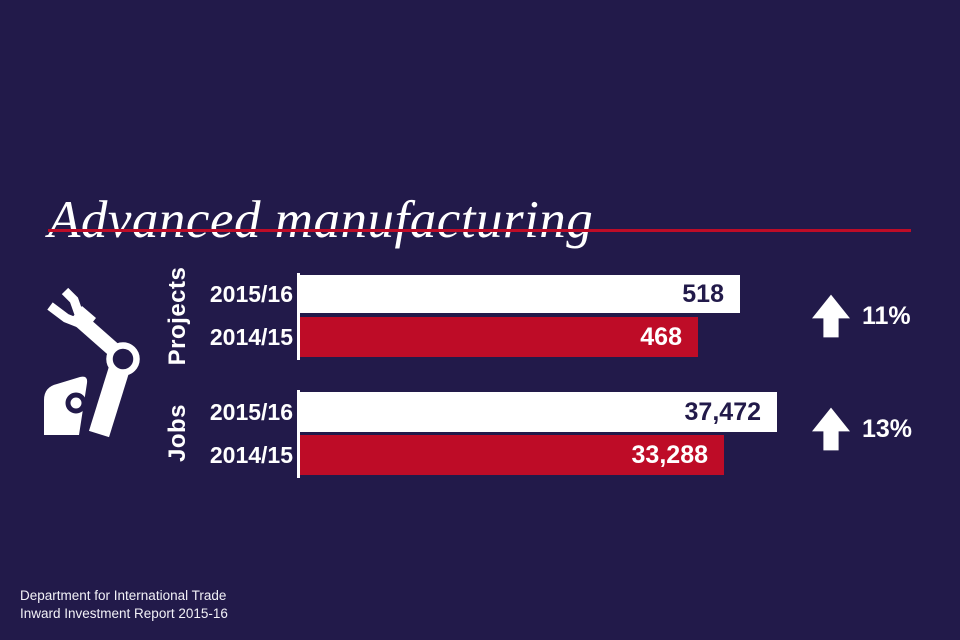 This screenshot has height=640, width=960. Describe the element at coordinates (177, 316) in the screenshot. I see `group-label-projects: Projects` at that location.